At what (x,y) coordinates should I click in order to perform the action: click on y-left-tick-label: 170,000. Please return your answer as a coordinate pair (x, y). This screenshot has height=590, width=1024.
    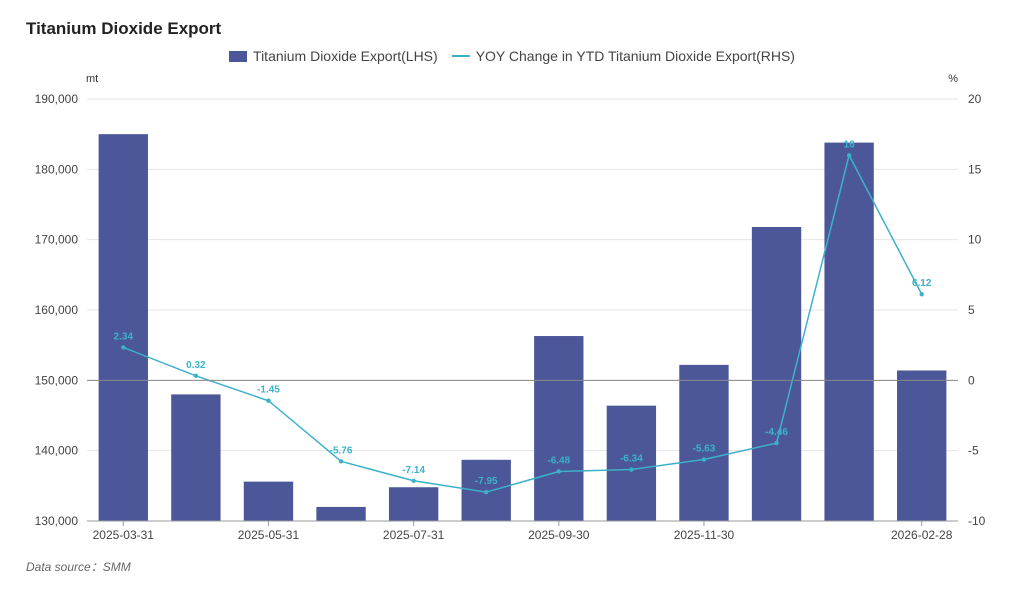
    Looking at the image, I should click on (57, 240).